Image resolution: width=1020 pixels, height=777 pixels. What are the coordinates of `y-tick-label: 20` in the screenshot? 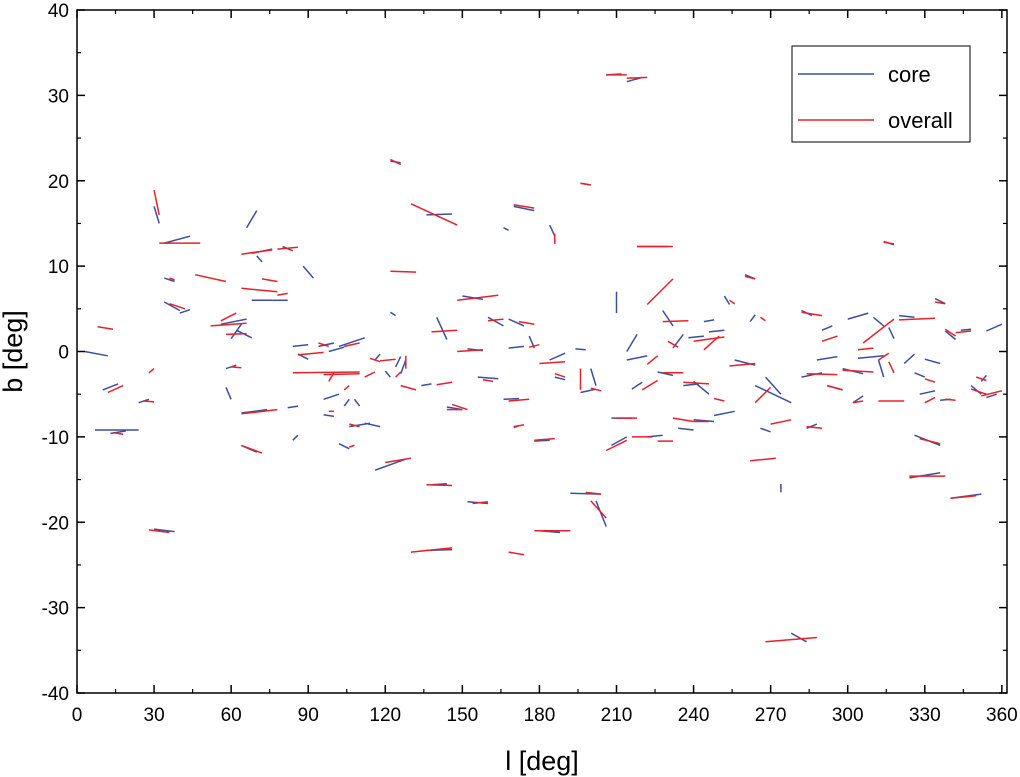 It's located at (58, 182).